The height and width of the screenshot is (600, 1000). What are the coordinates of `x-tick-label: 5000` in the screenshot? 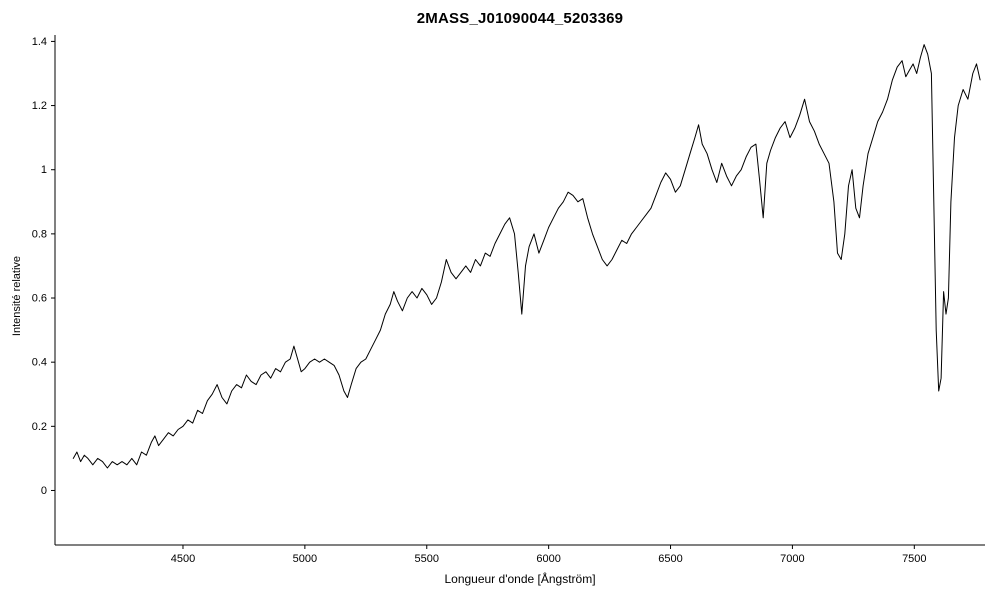 It's located at (305, 559).